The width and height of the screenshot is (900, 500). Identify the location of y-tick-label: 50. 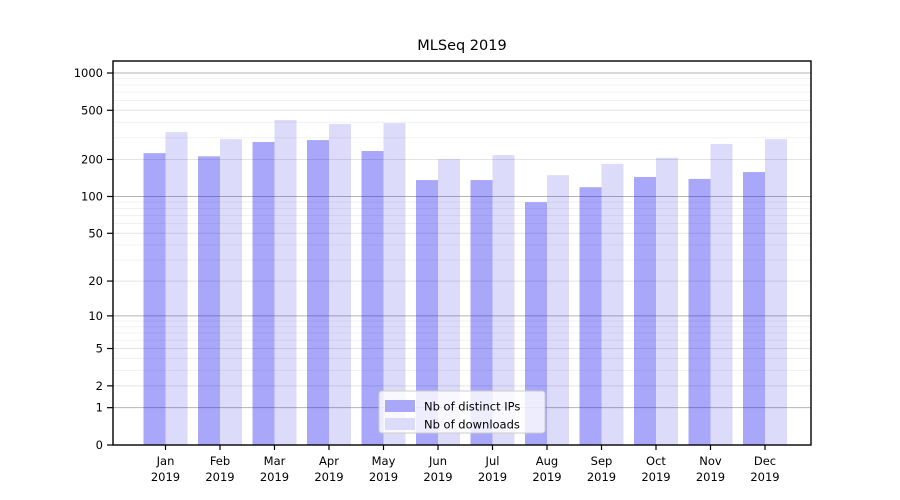
(95, 233).